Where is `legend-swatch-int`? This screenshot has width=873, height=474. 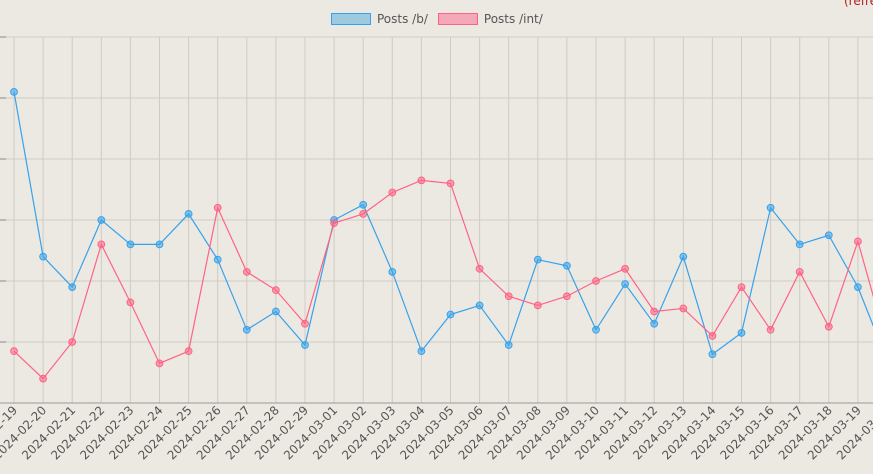 legend-swatch-int is located at coordinates (457, 19).